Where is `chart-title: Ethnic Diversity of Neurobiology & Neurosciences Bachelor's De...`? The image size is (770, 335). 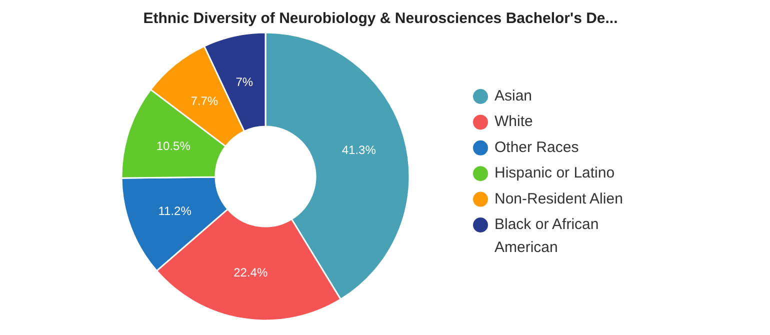
chart-title: Ethnic Diversity of Neurobiology & Neurosciences Bachelor's De... is located at coordinates (380, 18).